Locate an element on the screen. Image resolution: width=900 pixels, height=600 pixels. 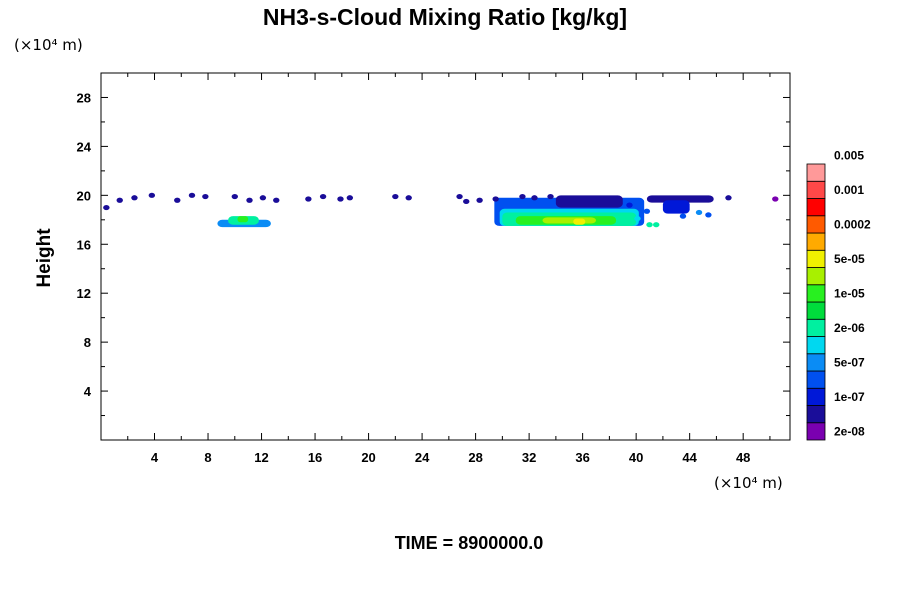
time-label: TIME = 8900000.0 is located at coordinates (469, 543).